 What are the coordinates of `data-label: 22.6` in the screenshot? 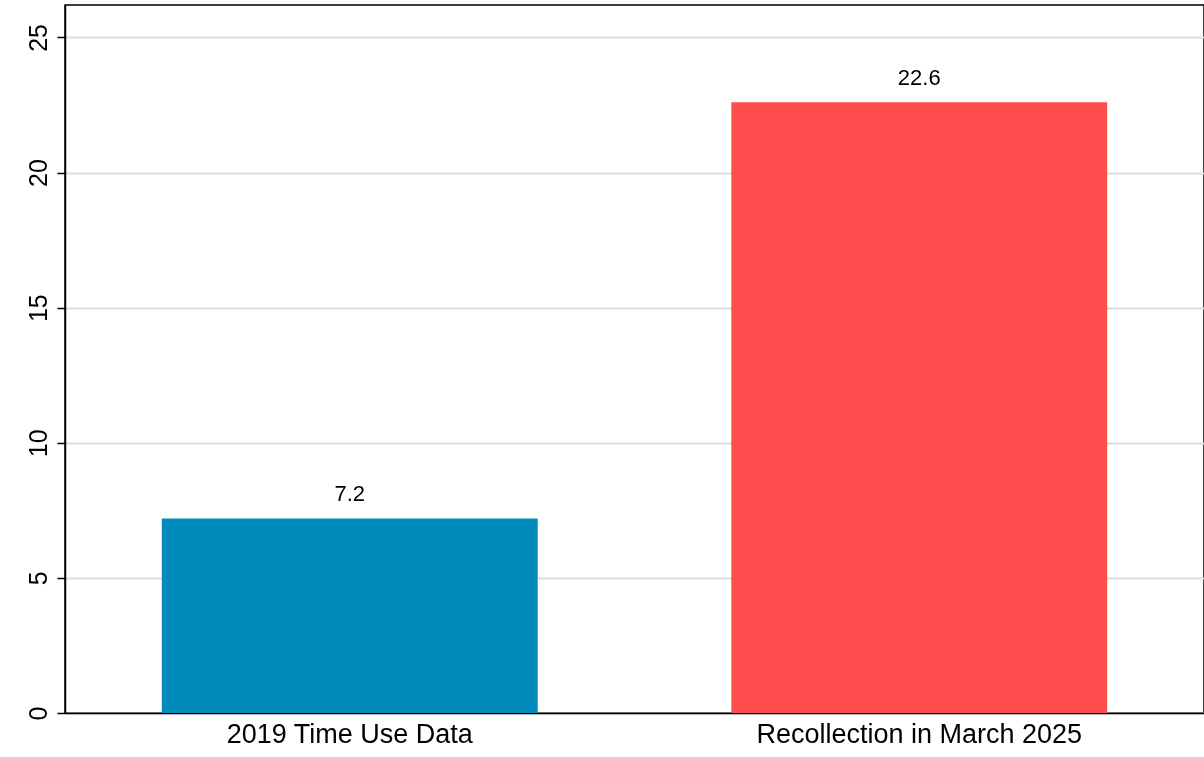 It's located at (919, 78).